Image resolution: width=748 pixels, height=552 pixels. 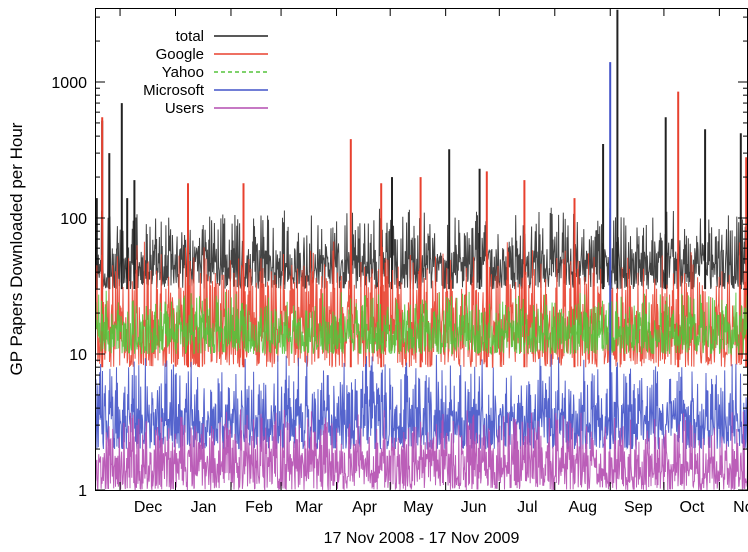 I want to click on y-tick-label: 10, so click(x=78, y=355).